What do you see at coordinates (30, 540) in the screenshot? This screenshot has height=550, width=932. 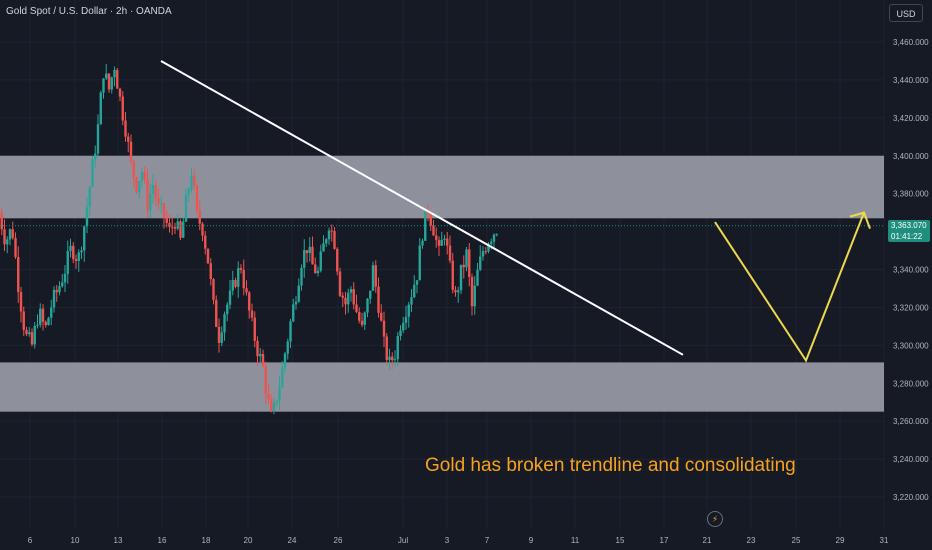 I see `time-tick-label: 6` at bounding box center [30, 540].